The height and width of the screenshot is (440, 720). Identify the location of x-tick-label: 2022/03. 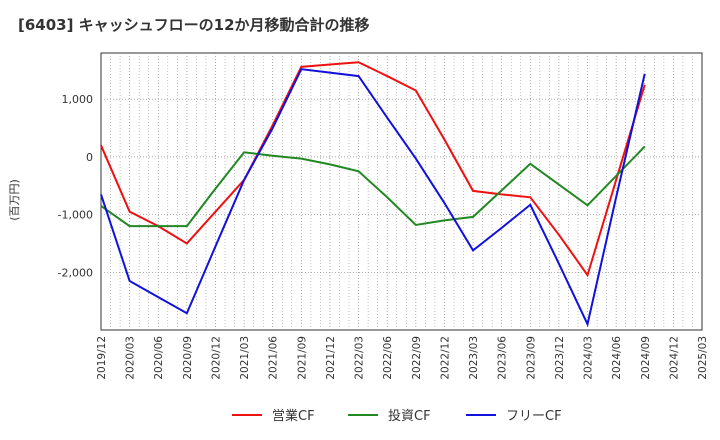
(360, 358).